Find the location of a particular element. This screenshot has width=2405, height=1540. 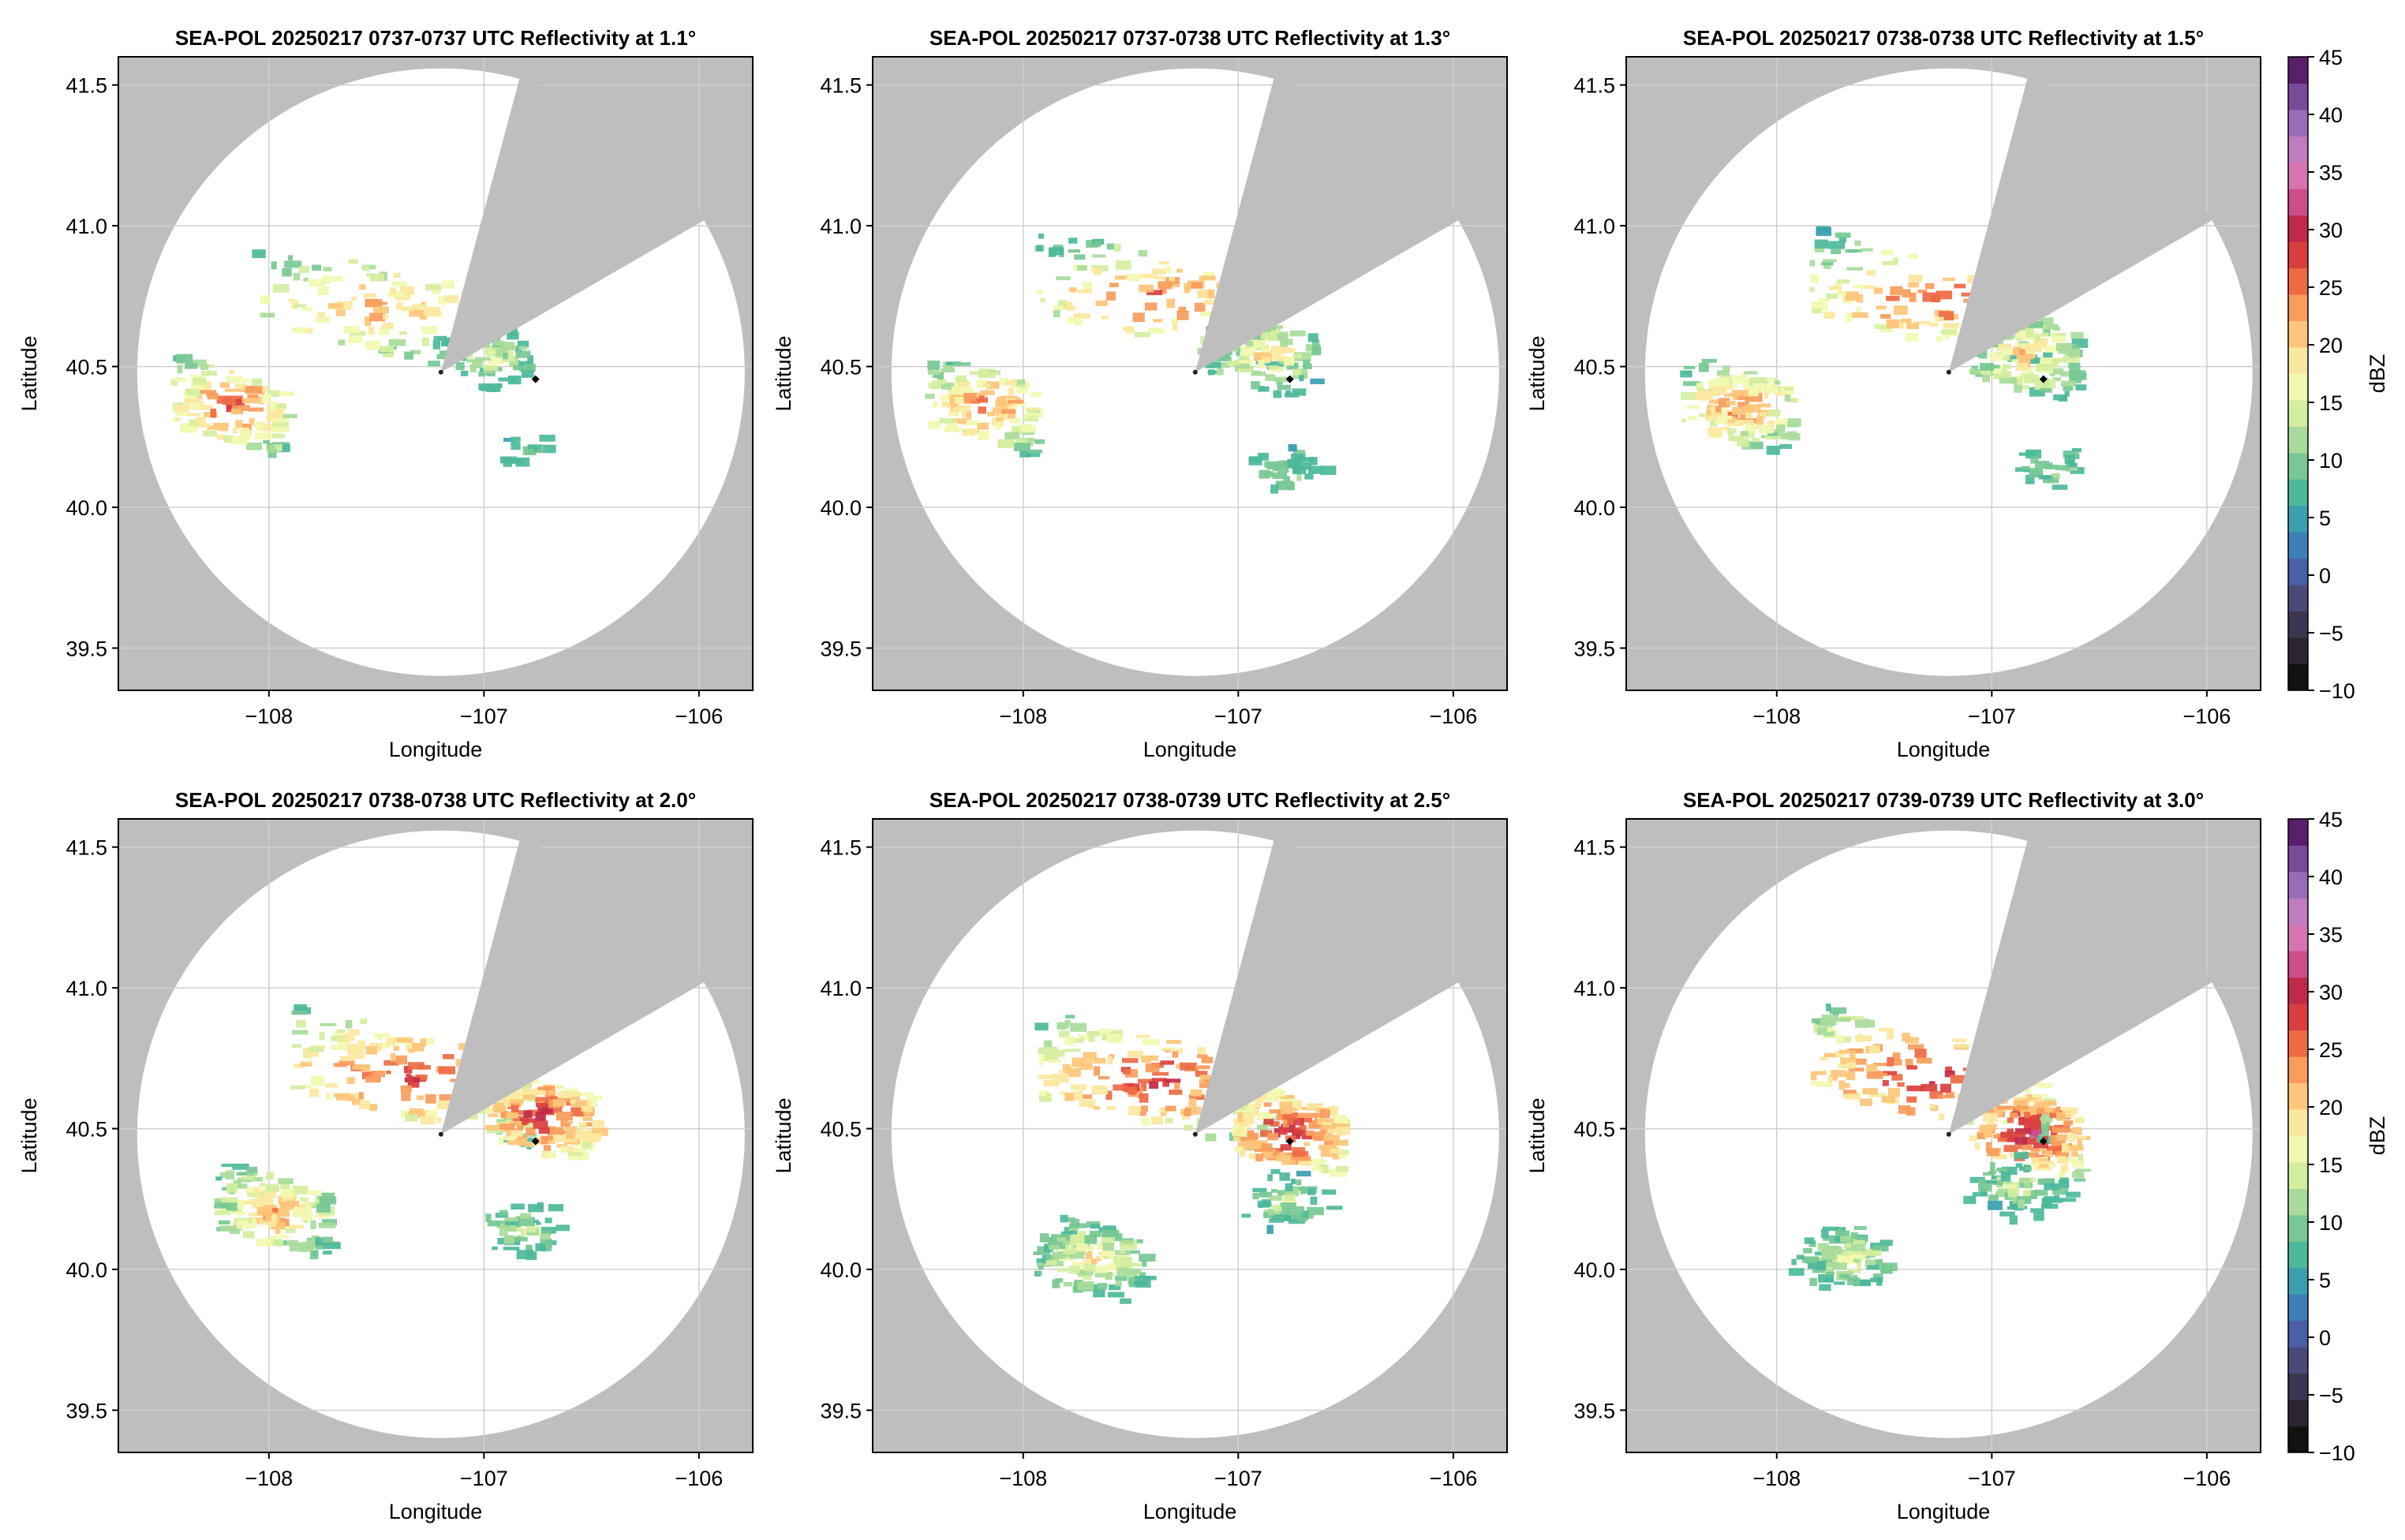

gridlines is located at coordinates (1190, 1135).